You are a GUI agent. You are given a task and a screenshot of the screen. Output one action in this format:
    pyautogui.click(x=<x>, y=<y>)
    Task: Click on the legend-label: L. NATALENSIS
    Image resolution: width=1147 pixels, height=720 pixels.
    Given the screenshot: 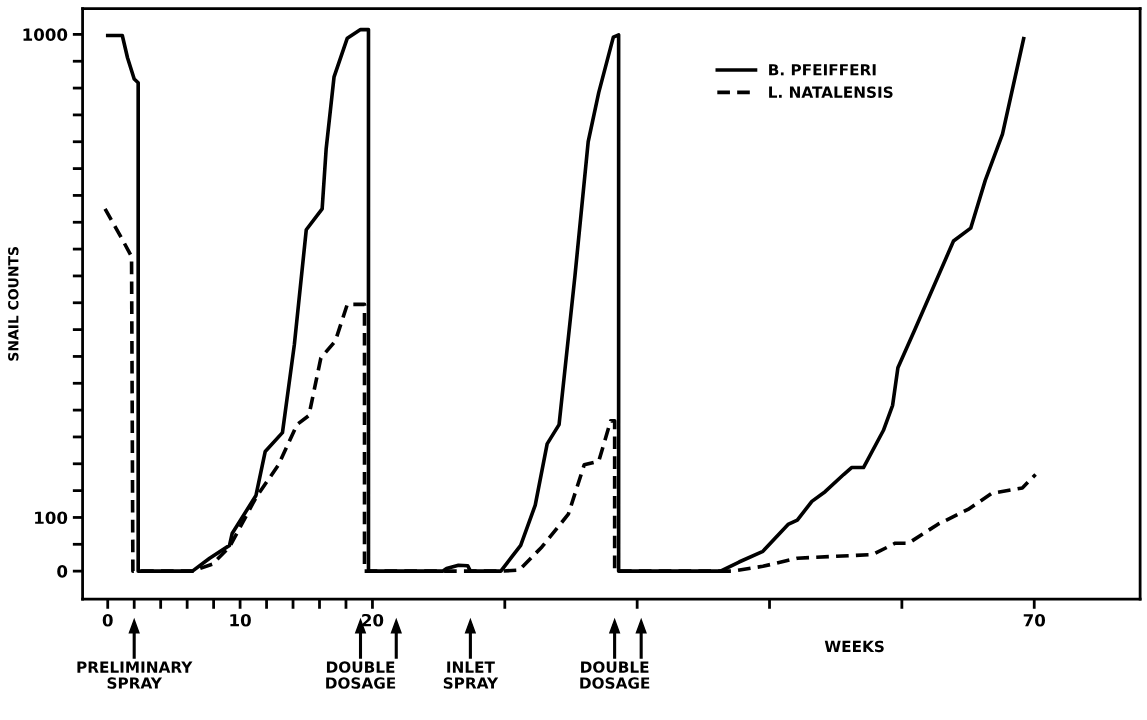 What is the action you would take?
    pyautogui.click(x=831, y=92)
    